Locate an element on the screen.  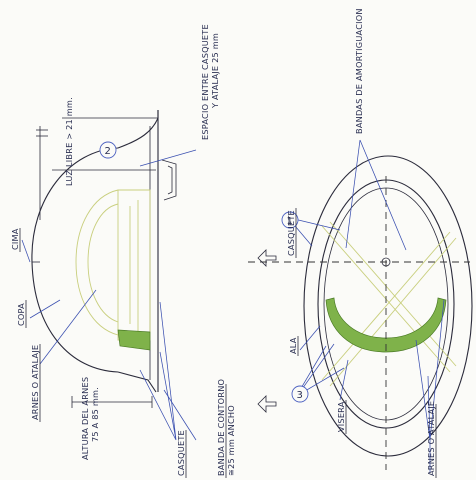
harness-band-zone is located at coordinates (134, 265).